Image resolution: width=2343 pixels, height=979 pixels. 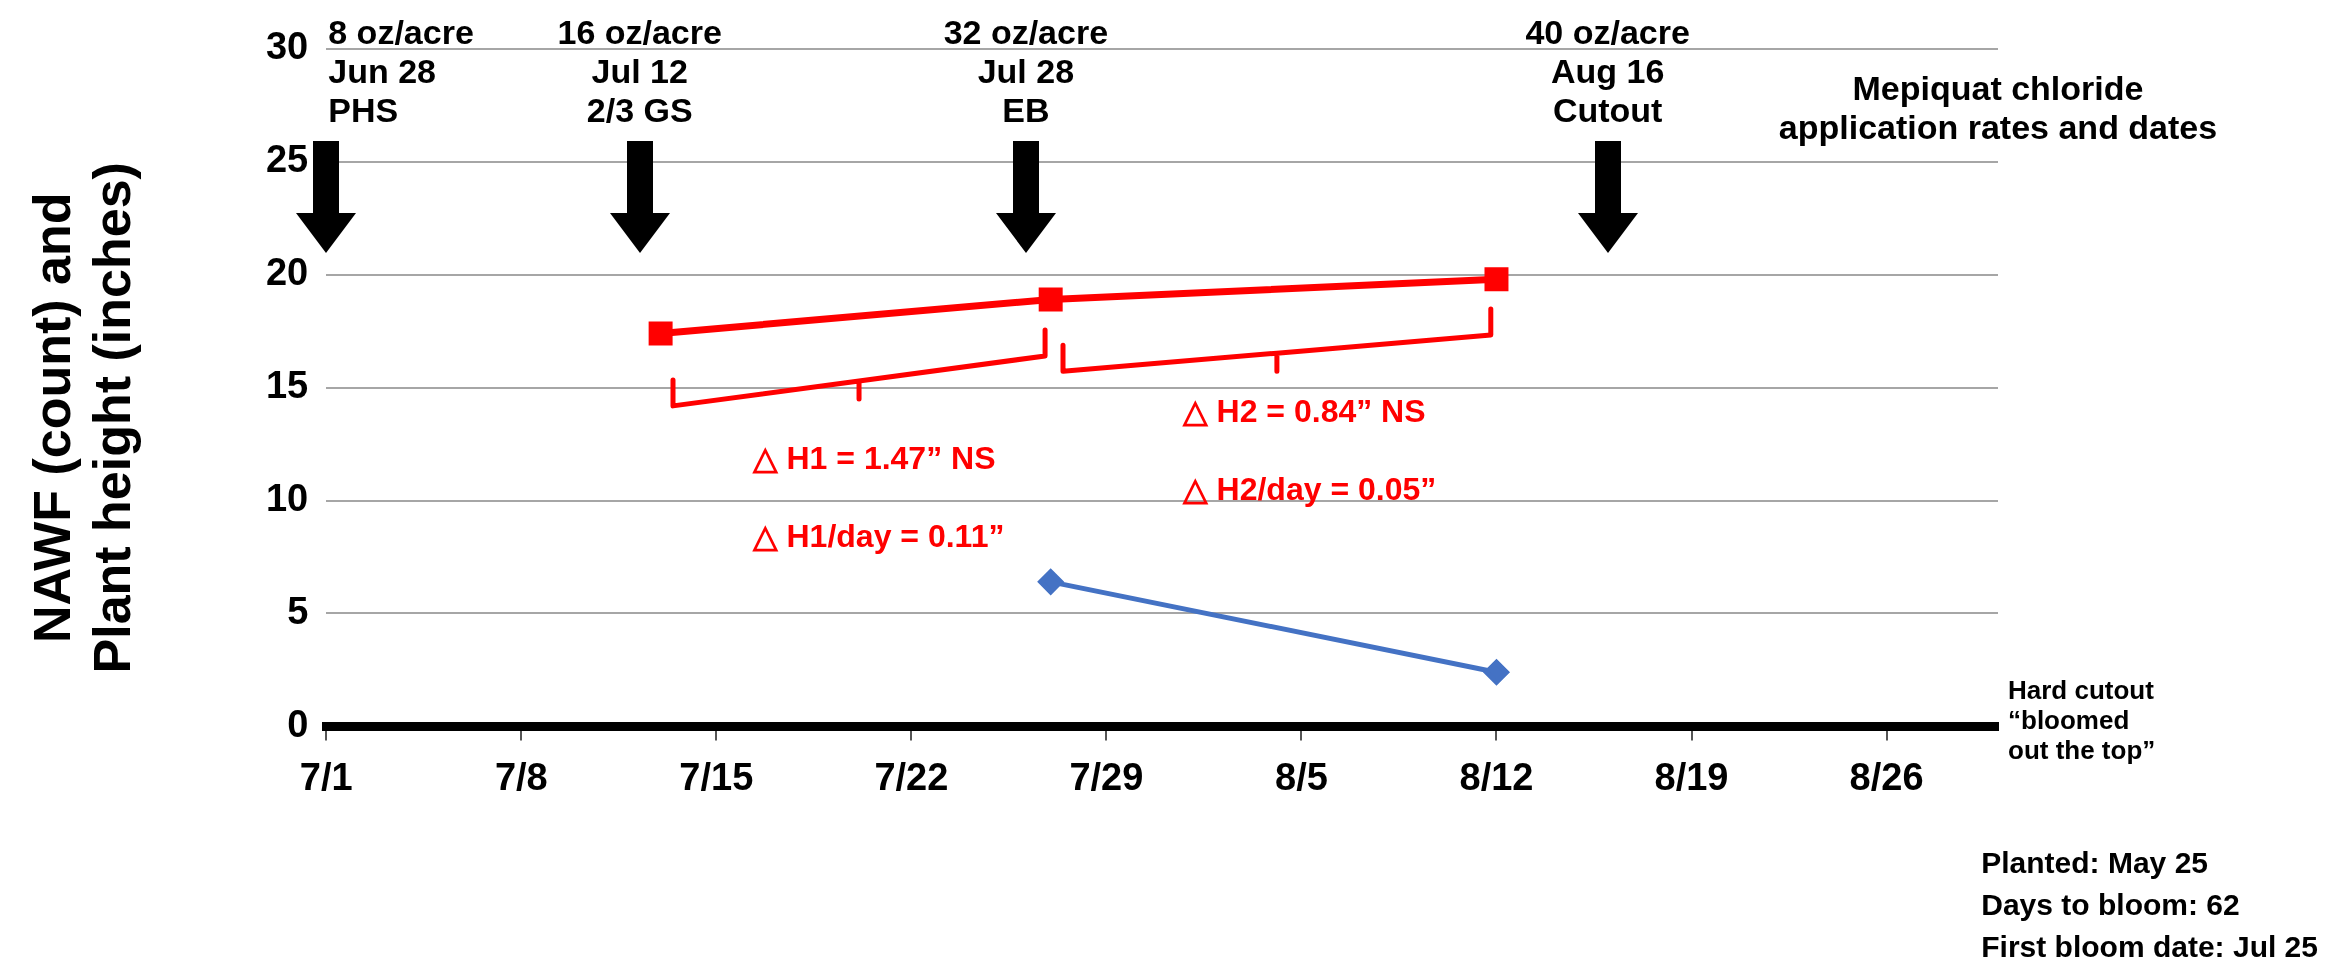 What do you see at coordinates (287, 385) in the screenshot?
I see `y-tick-label: 15` at bounding box center [287, 385].